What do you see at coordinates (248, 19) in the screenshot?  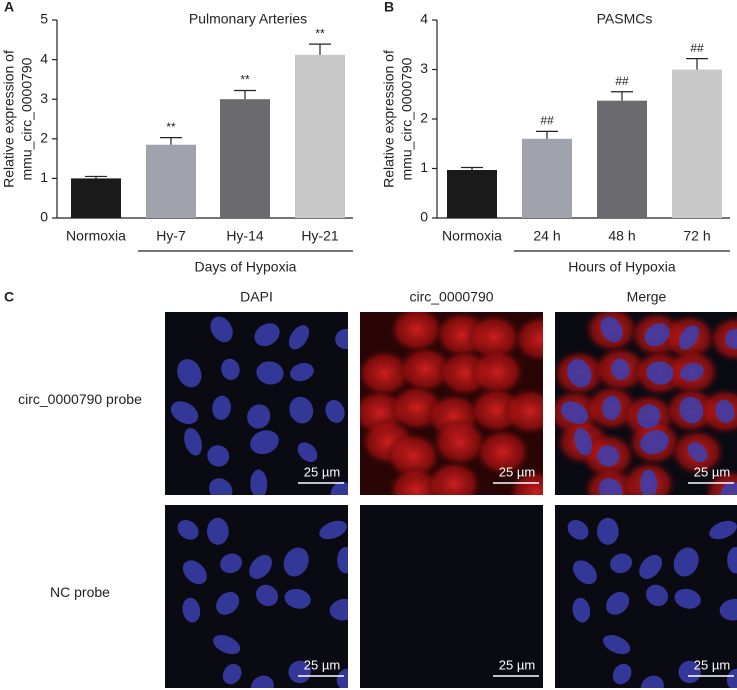 I see `chart-title: Pulmonary Arteries` at bounding box center [248, 19].